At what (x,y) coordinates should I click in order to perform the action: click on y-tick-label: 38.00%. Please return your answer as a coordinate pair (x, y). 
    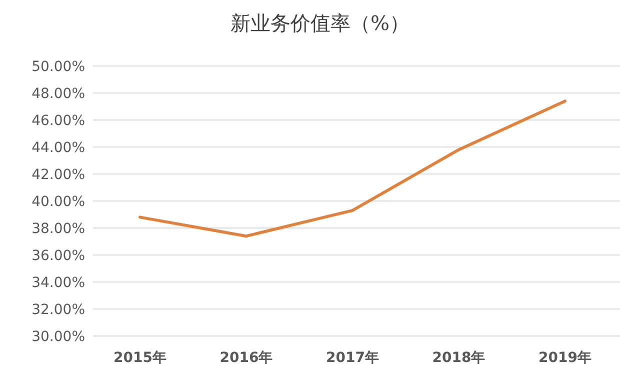
    Looking at the image, I should click on (58, 228).